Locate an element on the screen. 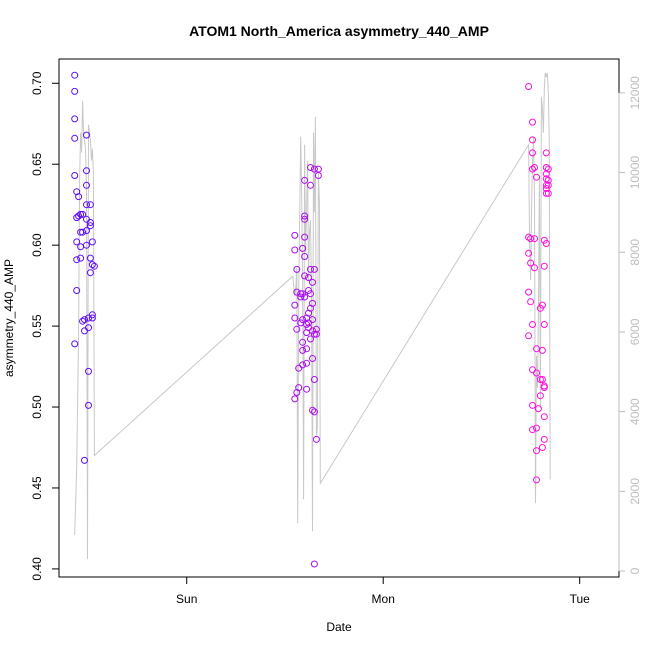 Image resolution: width=650 pixels, height=650 pixels. y-tick-label: 0.65 is located at coordinates (37, 164).